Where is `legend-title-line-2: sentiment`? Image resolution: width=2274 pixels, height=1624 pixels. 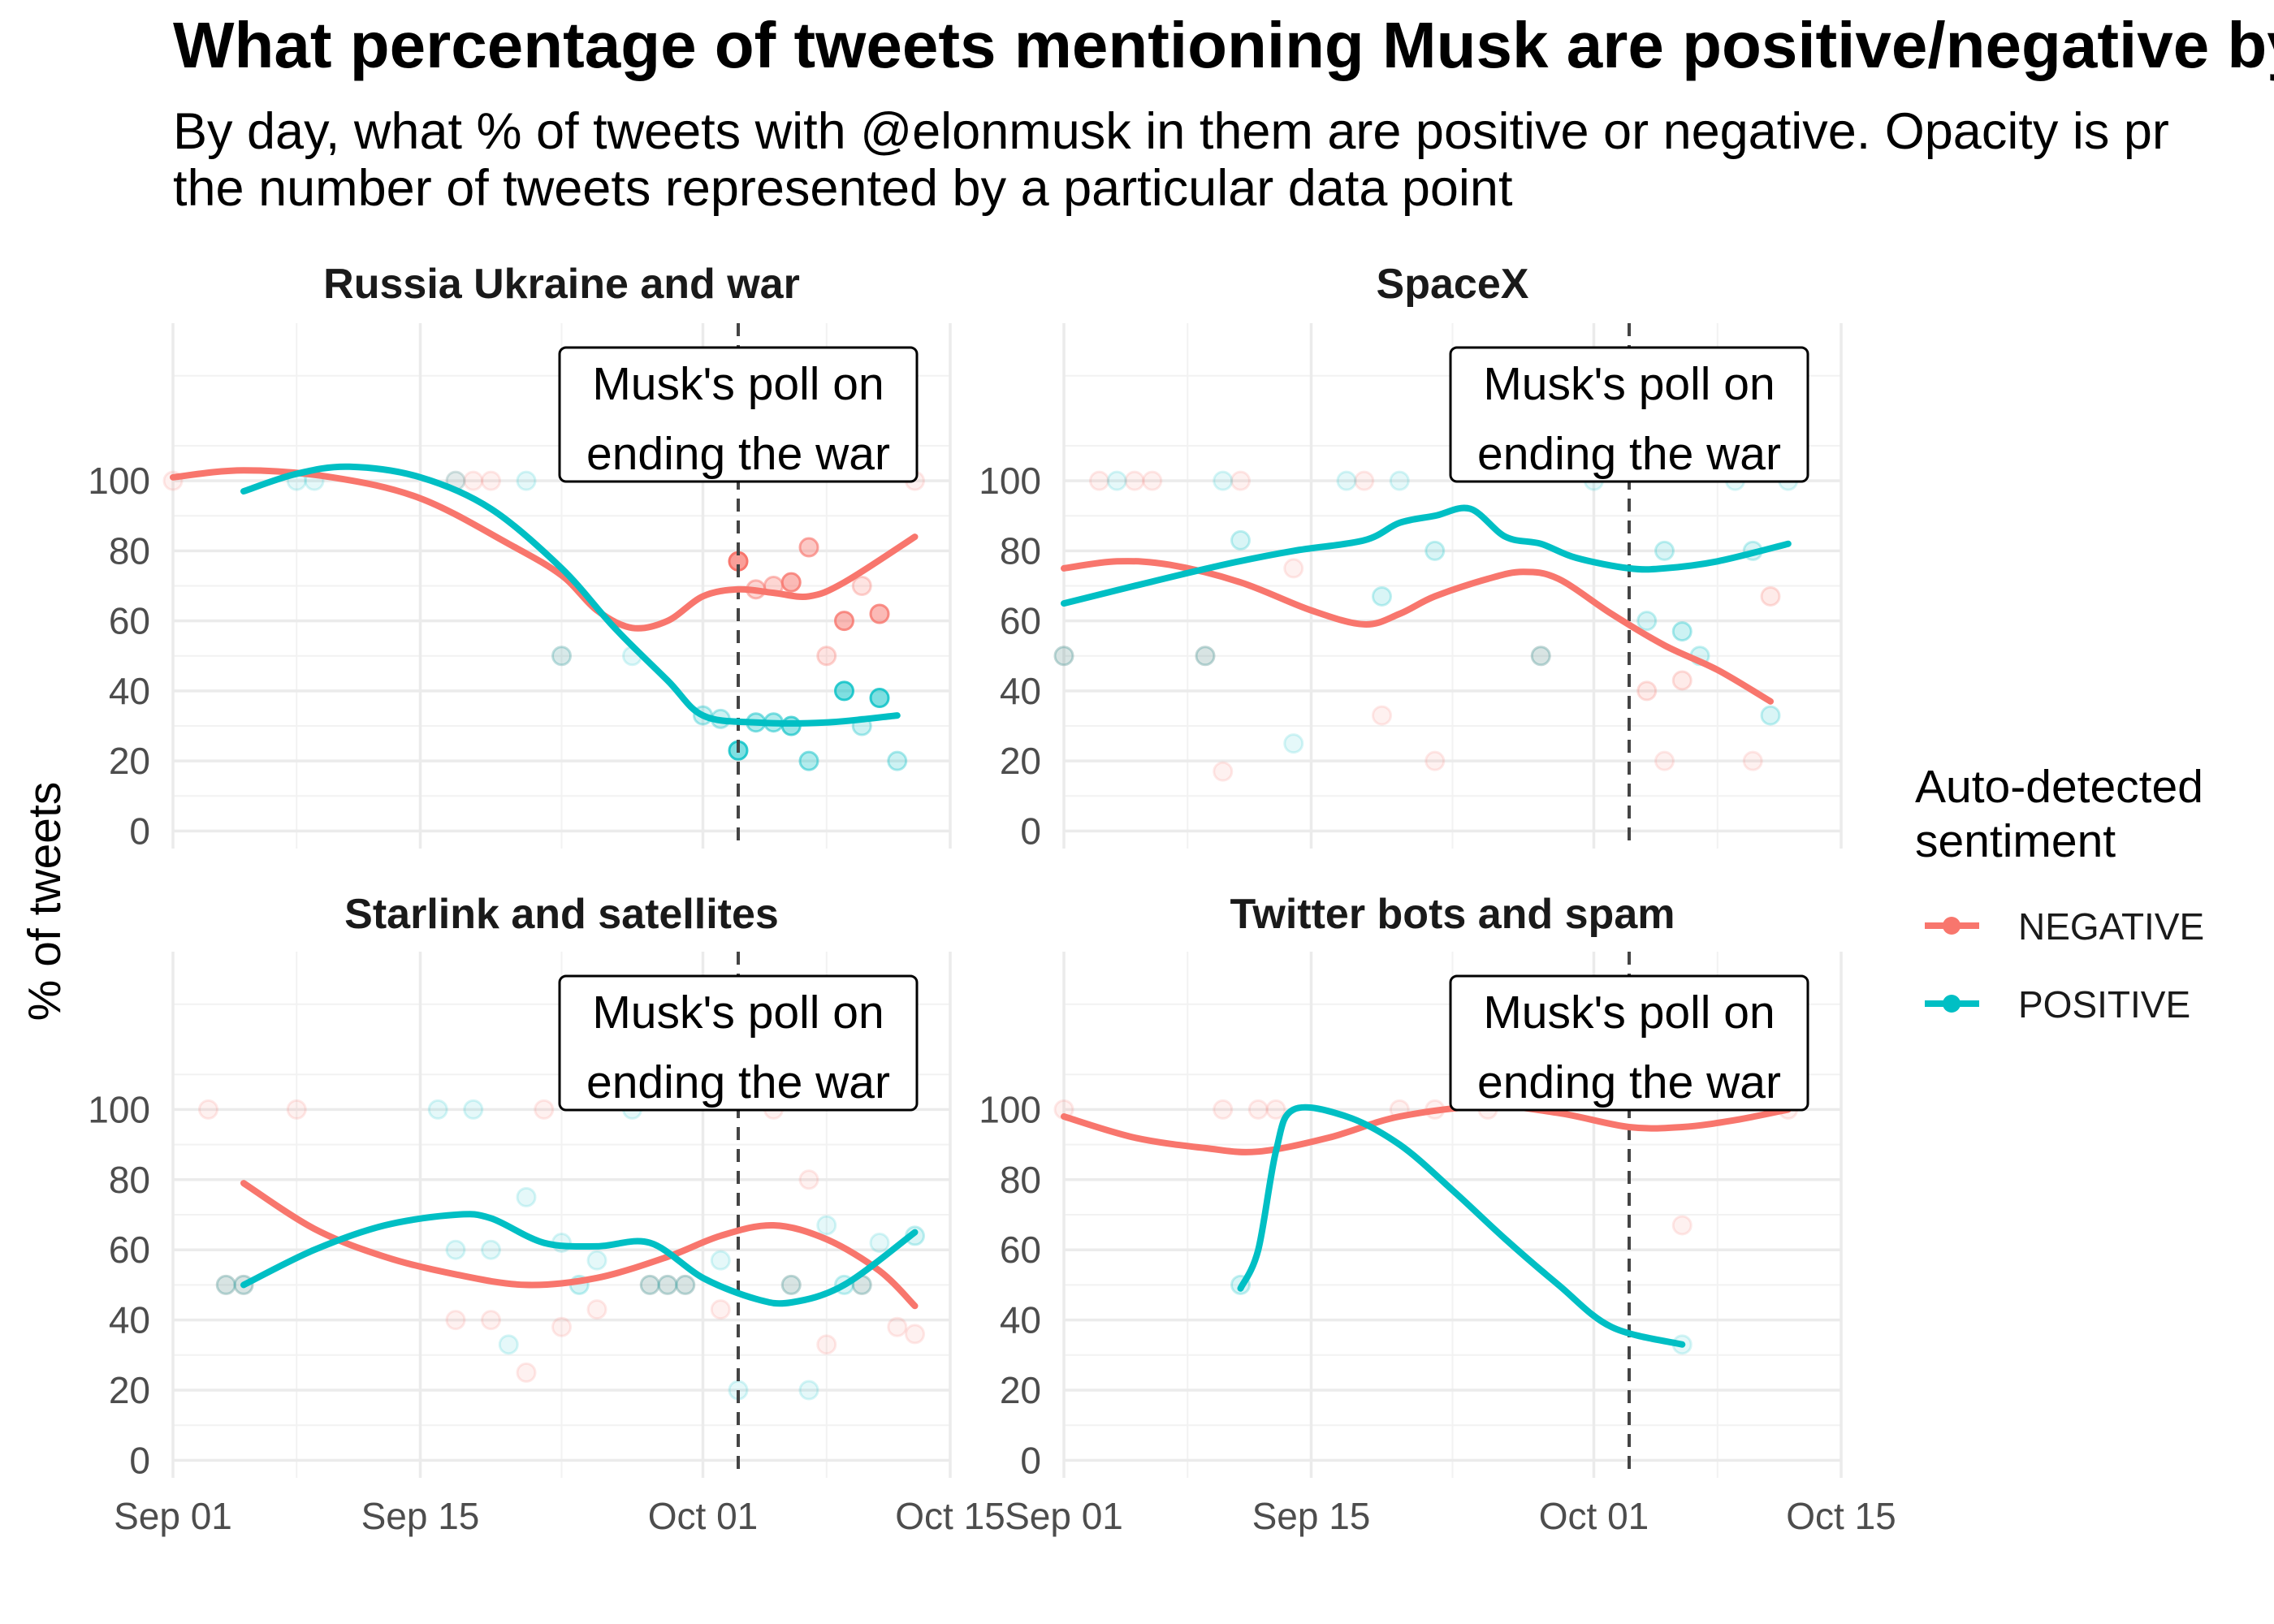
legend-title-line-2: sentiment is located at coordinates (2015, 841).